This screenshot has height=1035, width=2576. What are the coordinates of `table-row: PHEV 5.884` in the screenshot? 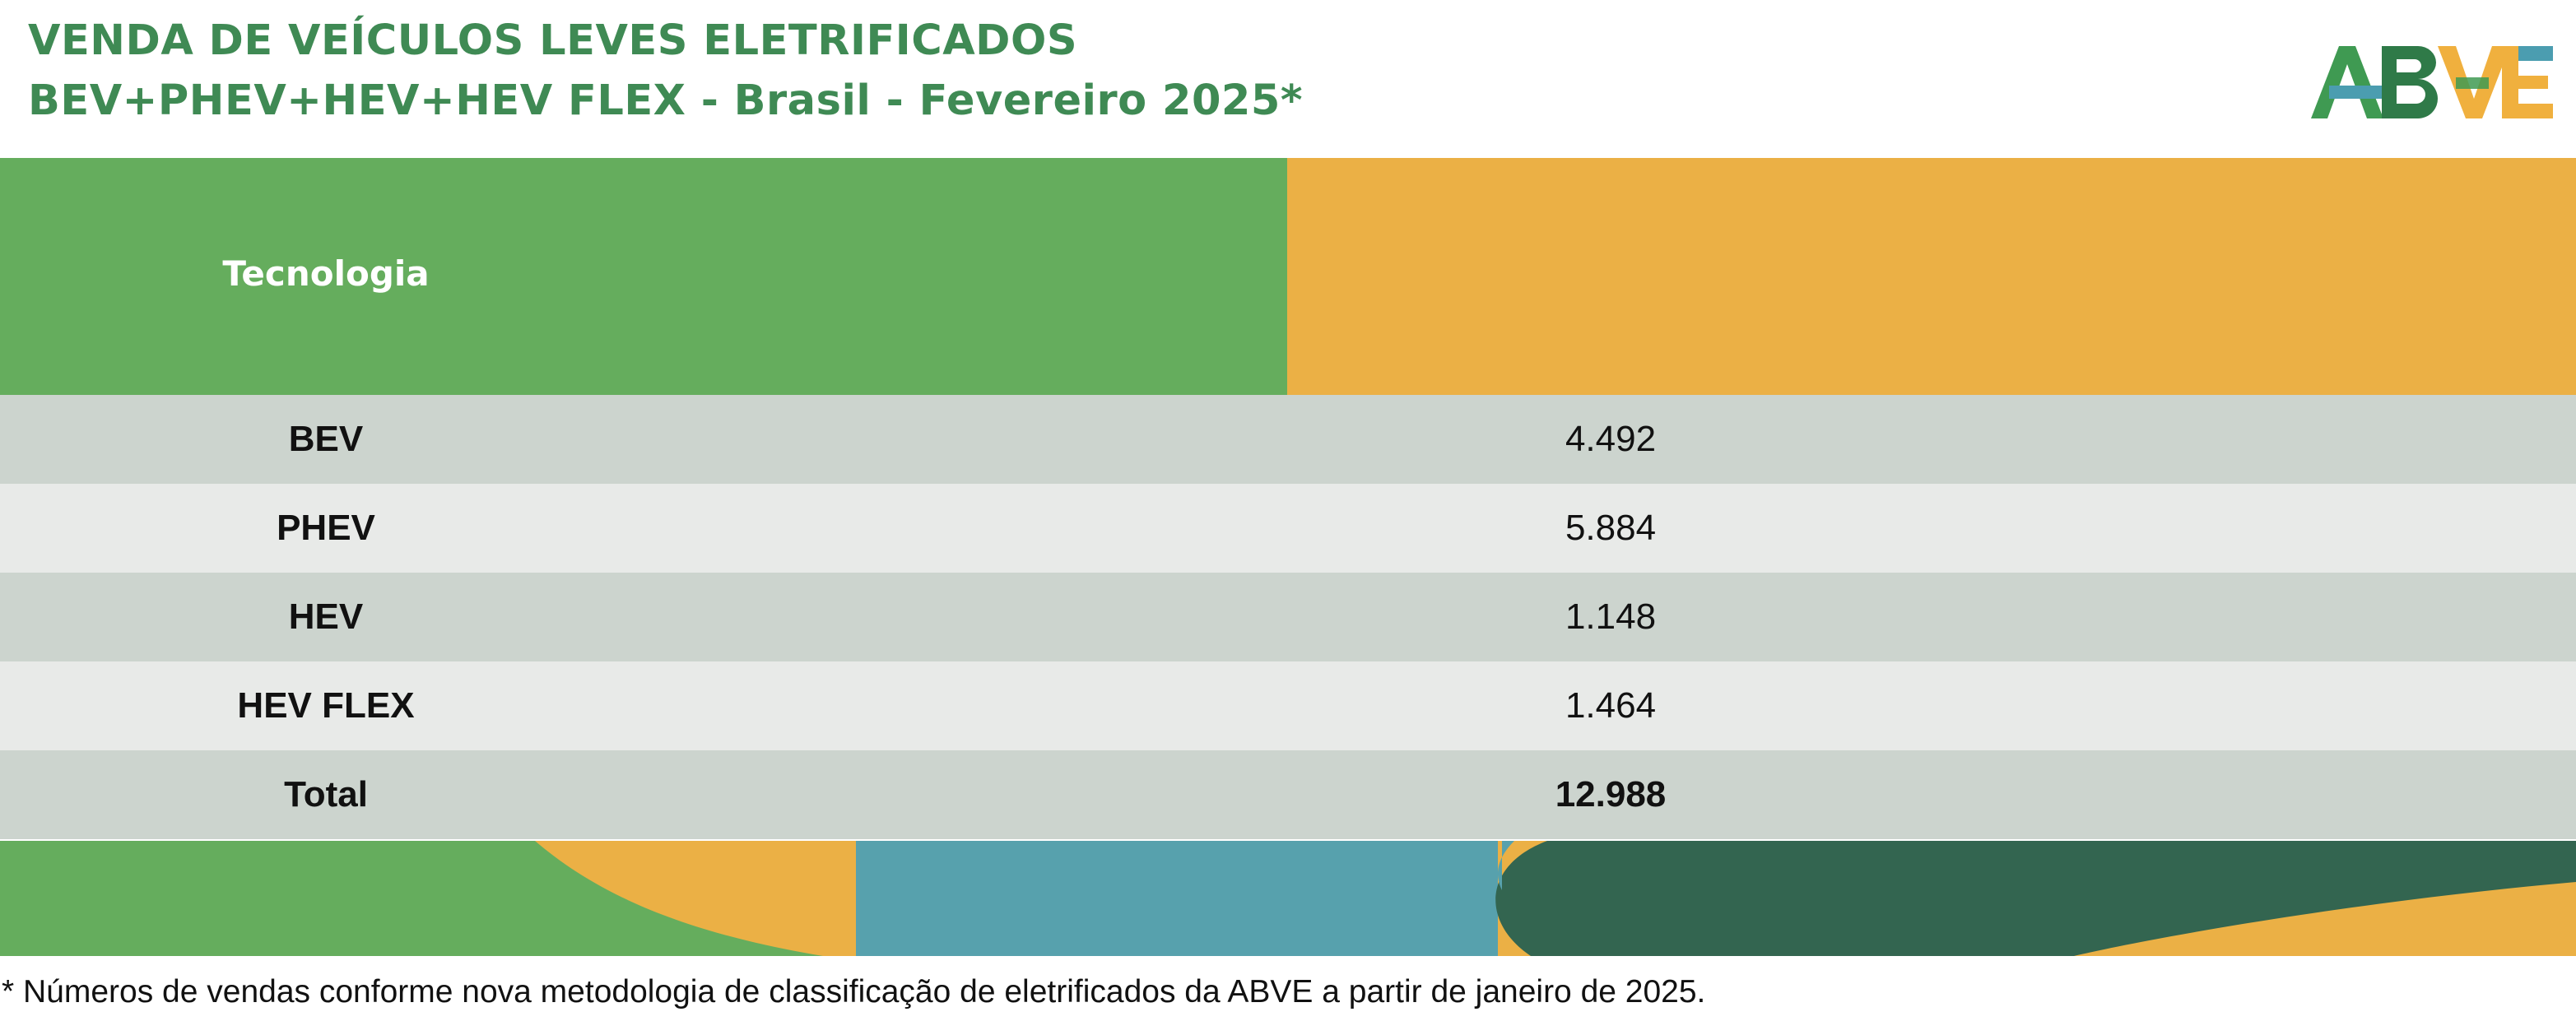 It's located at (1288, 528).